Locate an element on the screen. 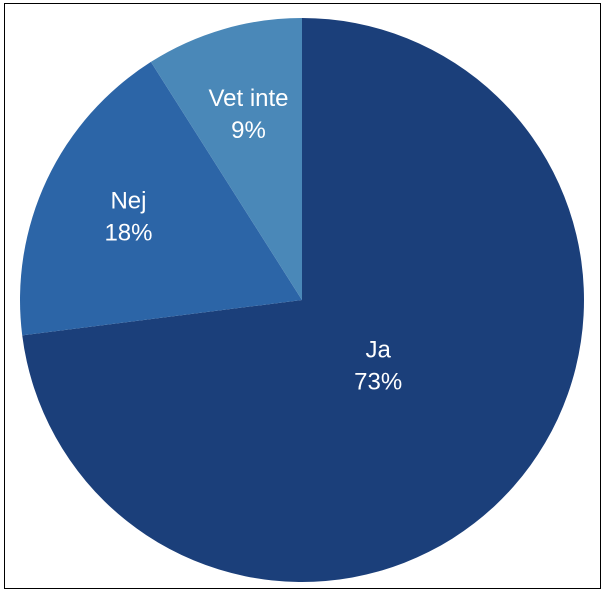 The width and height of the screenshot is (607, 594). slice-label-ja: Ja is located at coordinates (378, 349).